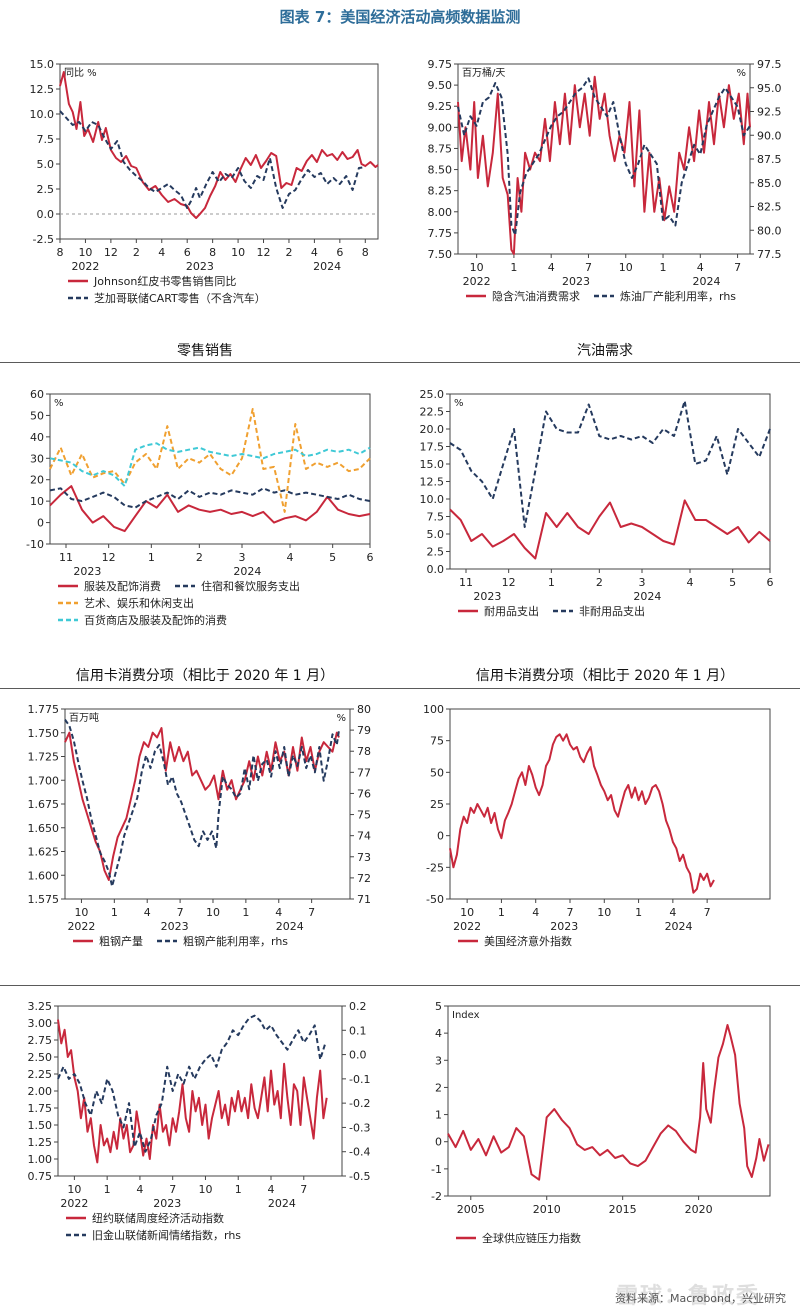  What do you see at coordinates (364, 836) in the screenshot?
I see `y2-tick-label: 74` at bounding box center [364, 836].